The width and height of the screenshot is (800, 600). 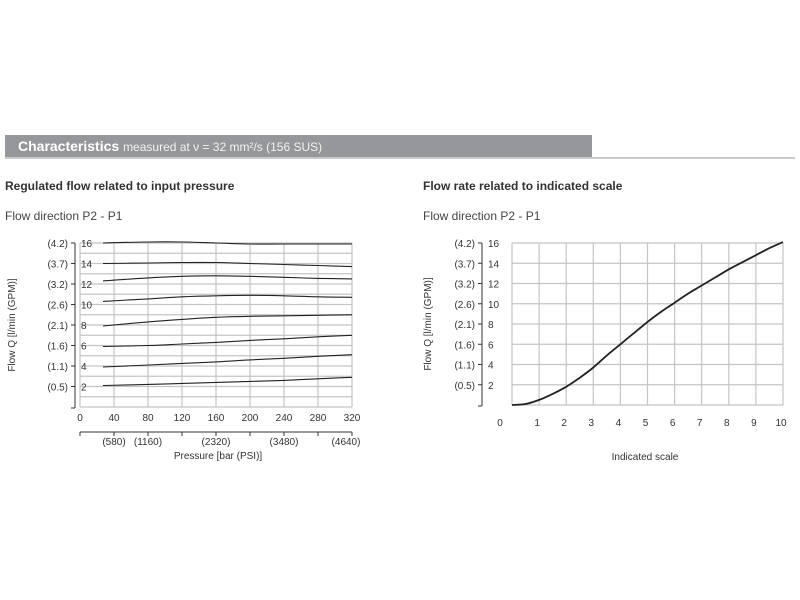 What do you see at coordinates (673, 423) in the screenshot?
I see `x-tick-label: 6` at bounding box center [673, 423].